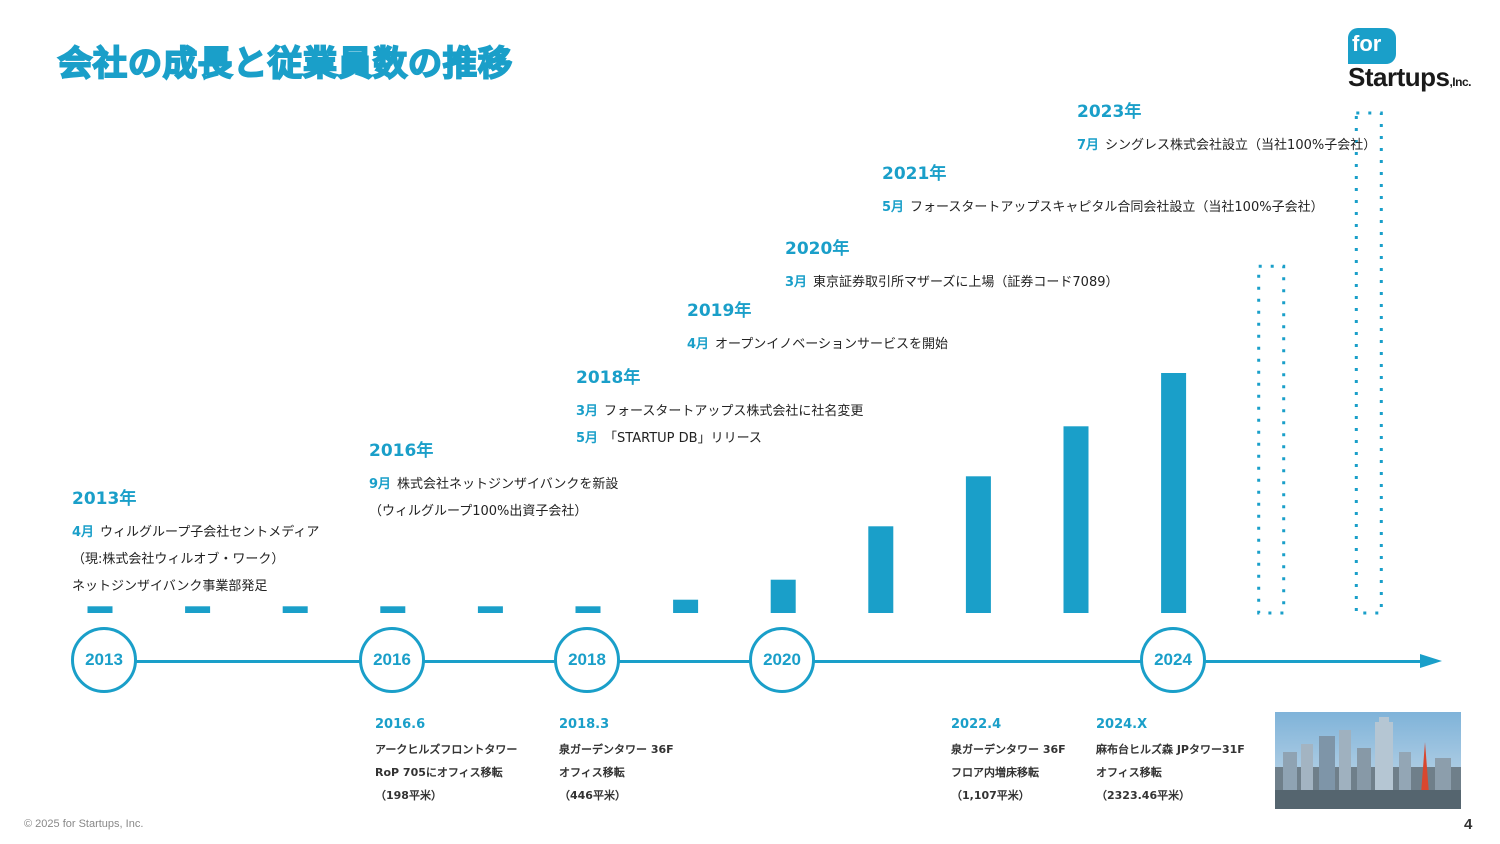  I want to click on copyright: © 2025 for Startups, Inc., so click(84, 824).